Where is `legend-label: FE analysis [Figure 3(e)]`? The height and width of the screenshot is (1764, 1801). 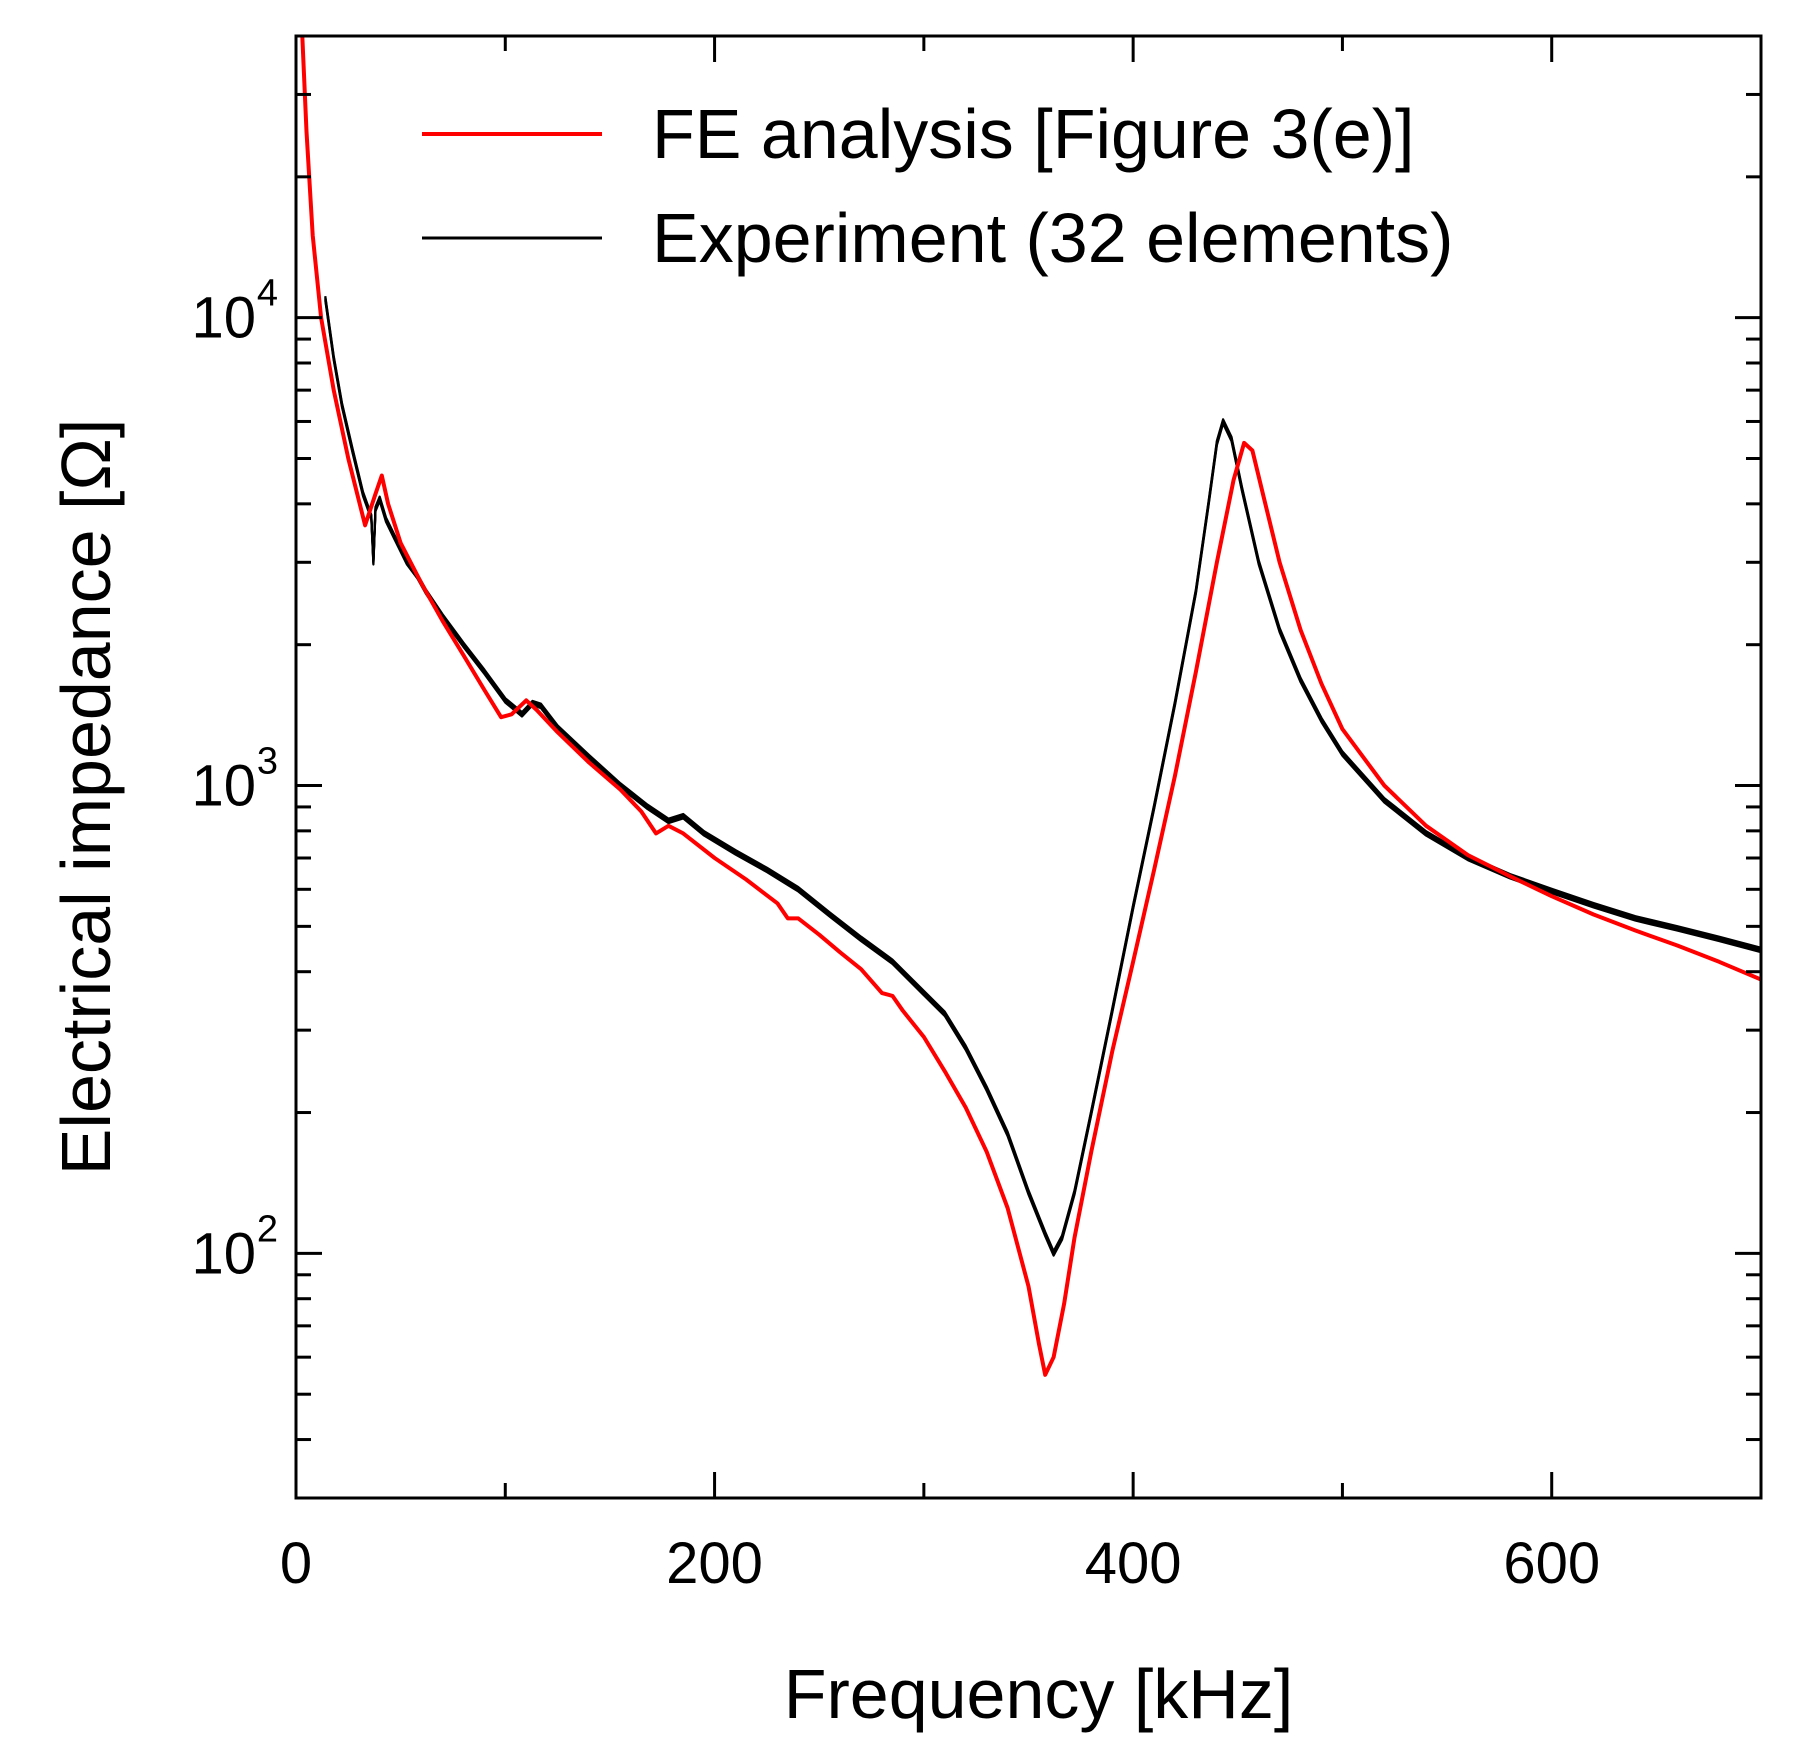 legend-label: FE analysis [Figure 3(e)] is located at coordinates (1033, 134).